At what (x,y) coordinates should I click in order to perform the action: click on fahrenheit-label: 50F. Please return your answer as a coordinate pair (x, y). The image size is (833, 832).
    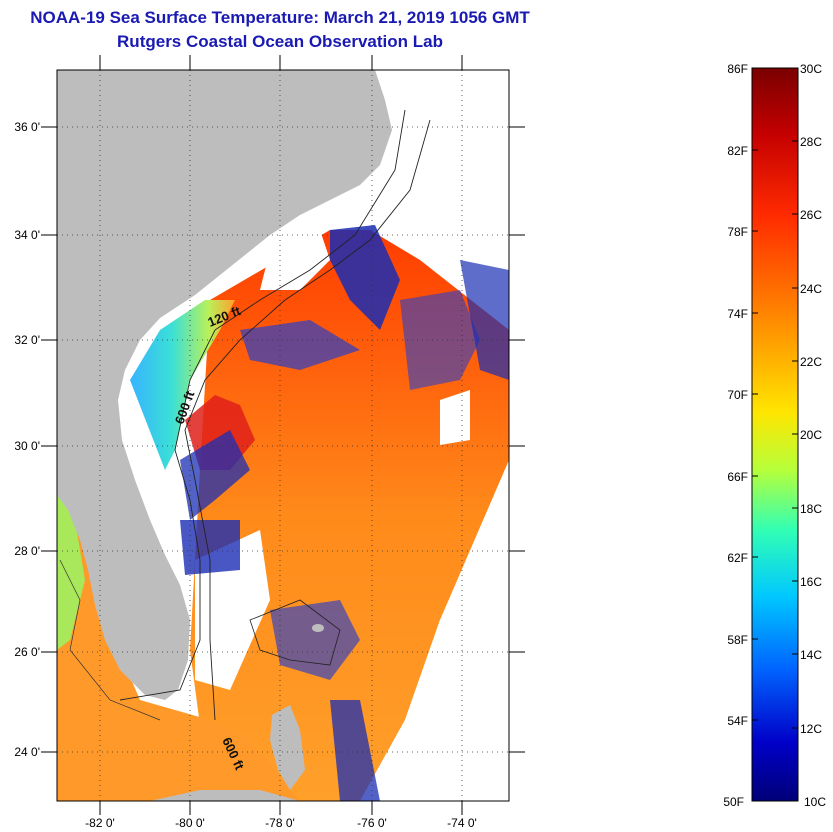
    Looking at the image, I should click on (733, 802).